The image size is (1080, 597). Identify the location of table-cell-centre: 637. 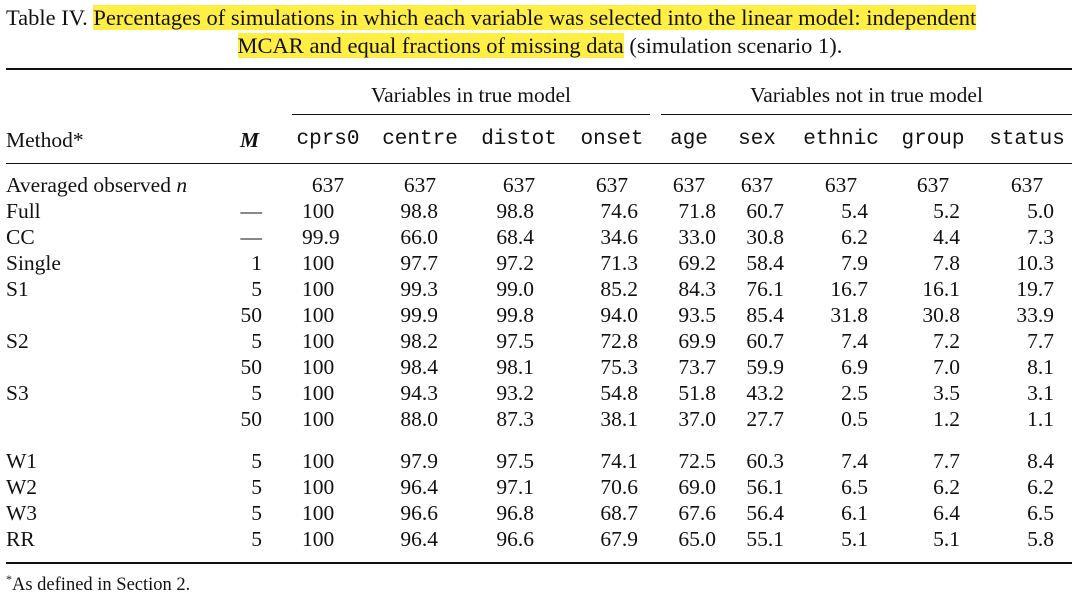
(420, 185).